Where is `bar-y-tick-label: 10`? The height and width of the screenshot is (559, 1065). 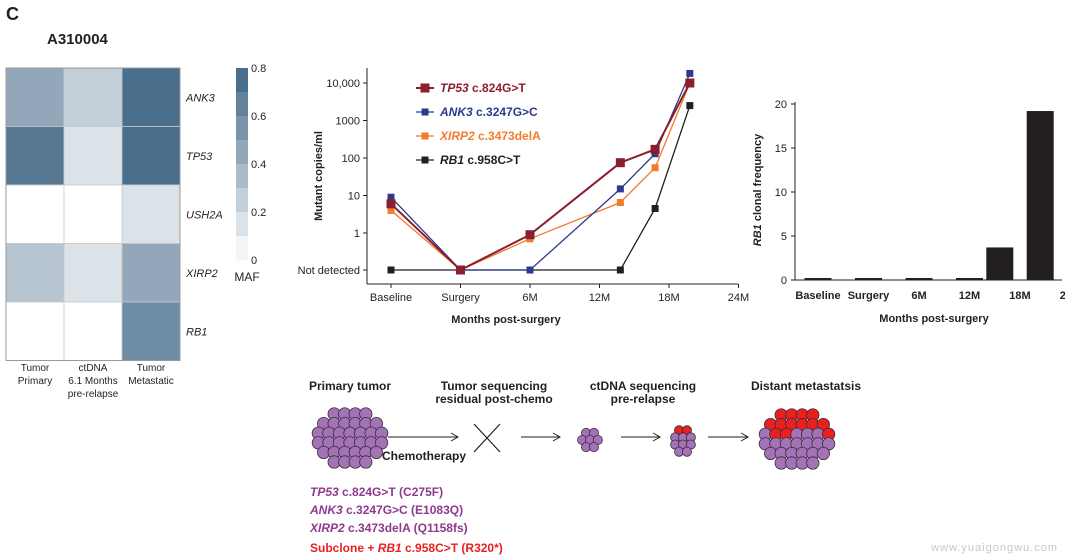
bar-y-tick-label: 10 is located at coordinates (781, 193).